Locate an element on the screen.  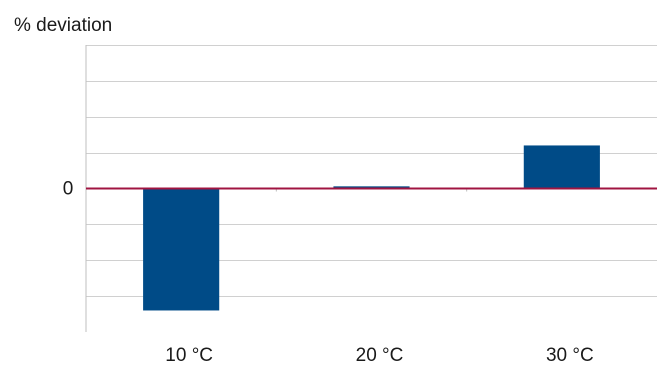
x-tick-label: 10 °C is located at coordinates (189, 355).